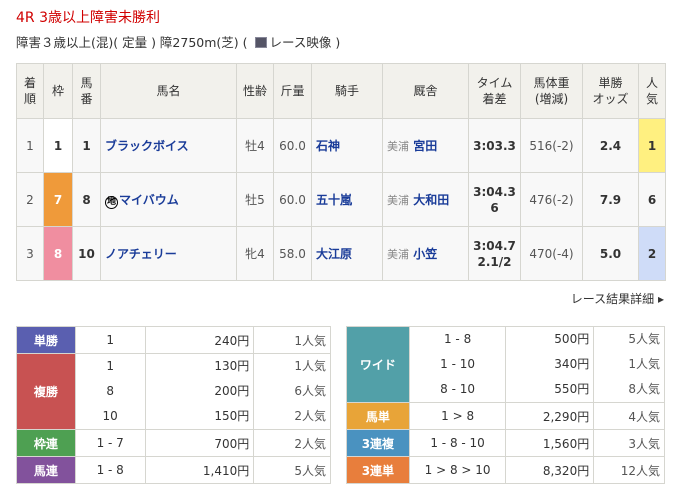 The image size is (678, 488). Describe the element at coordinates (292, 443) in the screenshot. I see `pop-cell: 2人気` at that location.